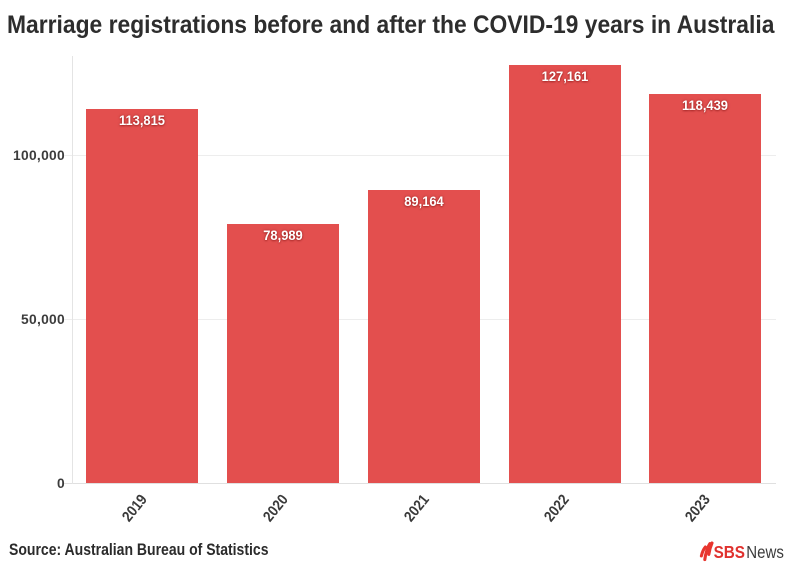 The width and height of the screenshot is (796, 575). I want to click on svg-text: SBS, so click(729, 552).